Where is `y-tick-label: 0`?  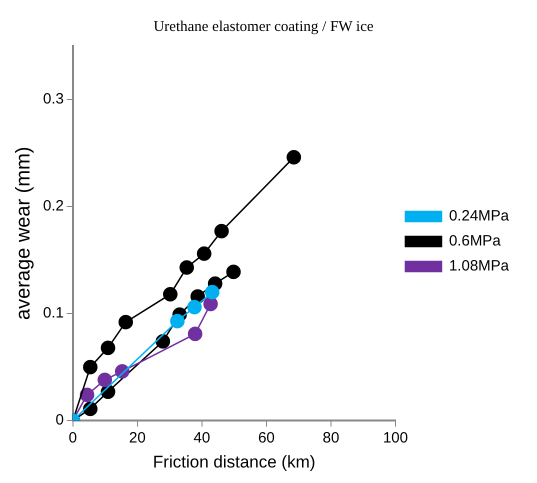 y-tick-label: 0 is located at coordinates (60, 420).